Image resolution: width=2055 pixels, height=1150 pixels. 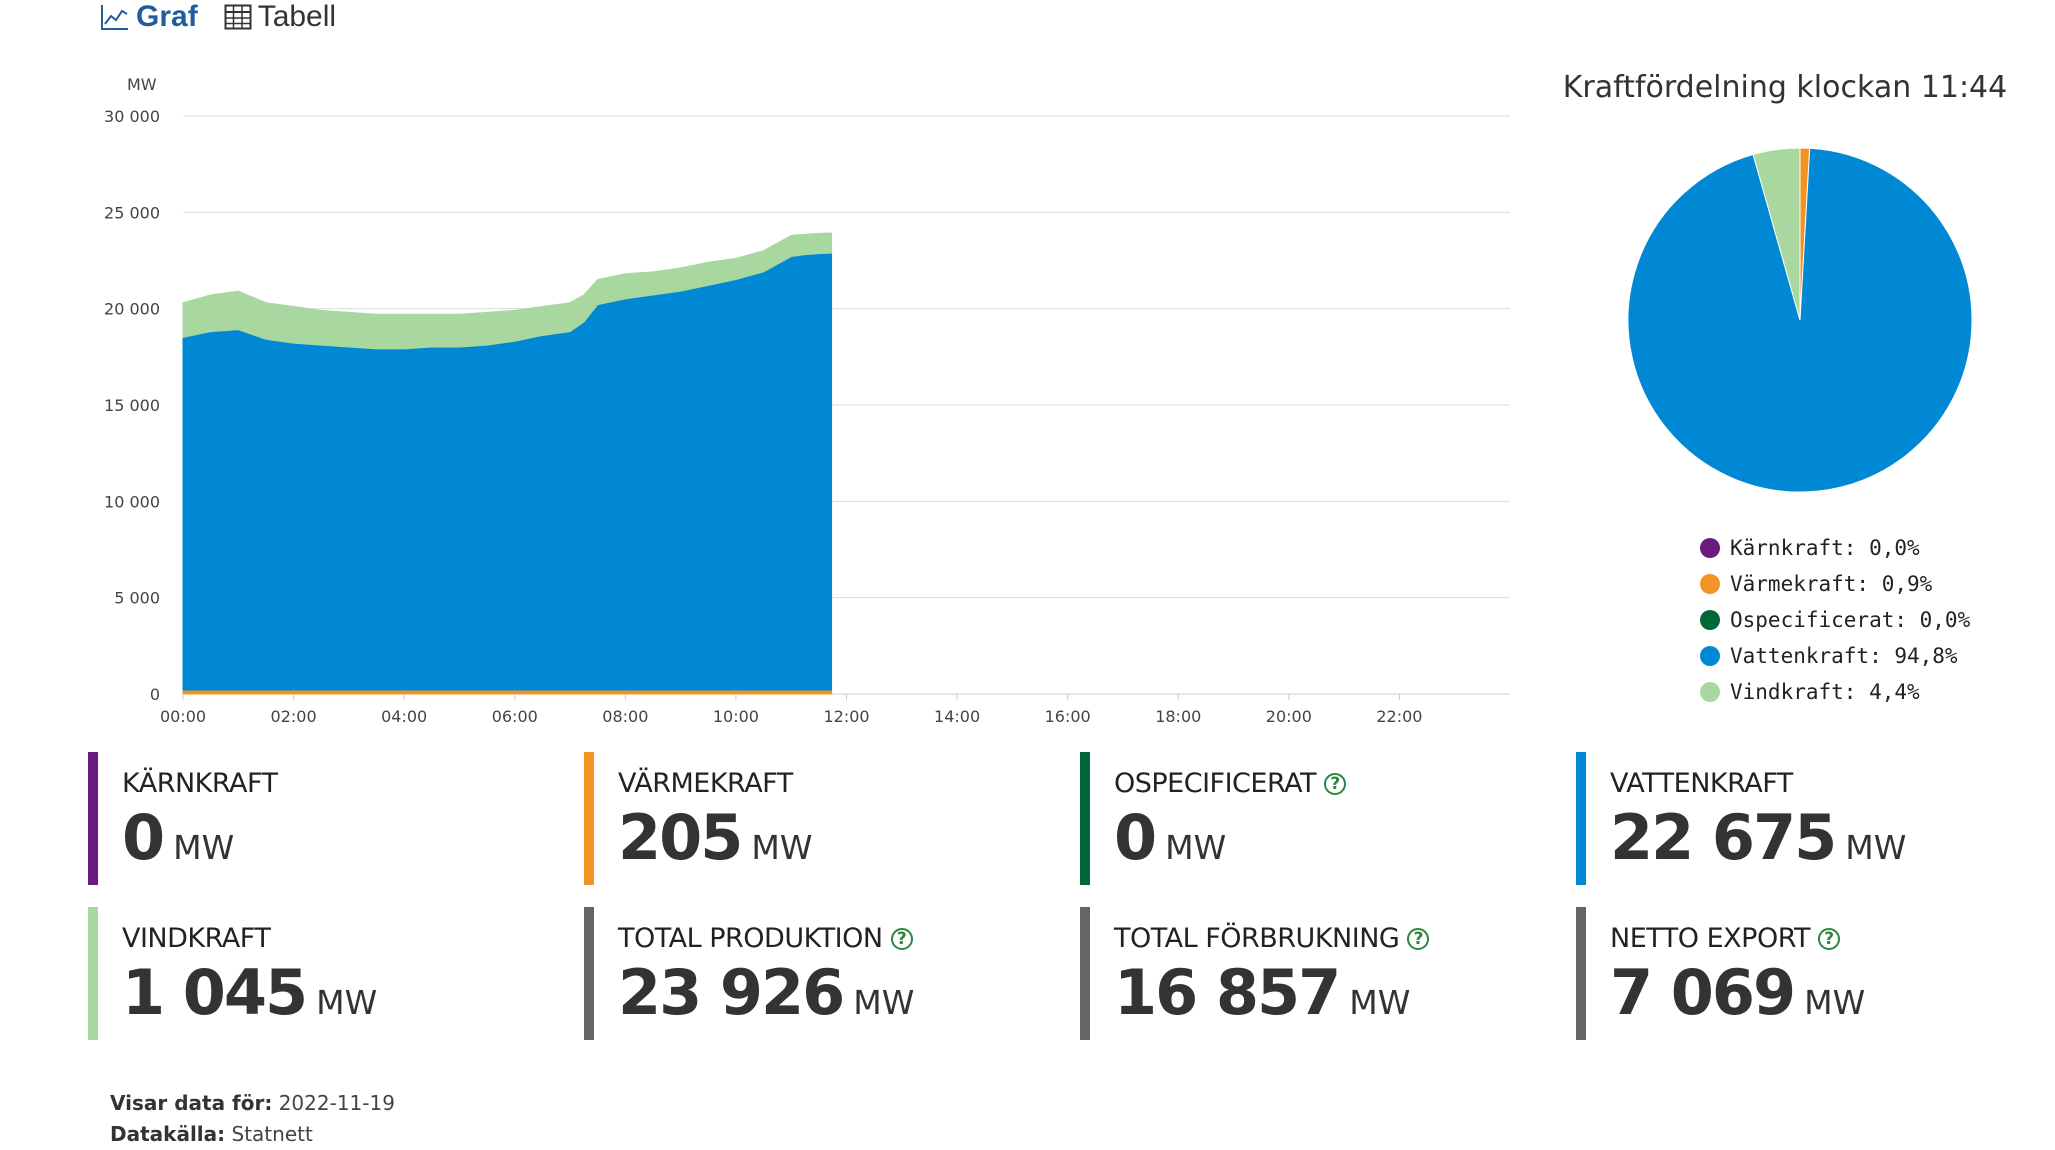 I want to click on tab-graf-label: Graf, so click(x=167, y=17).